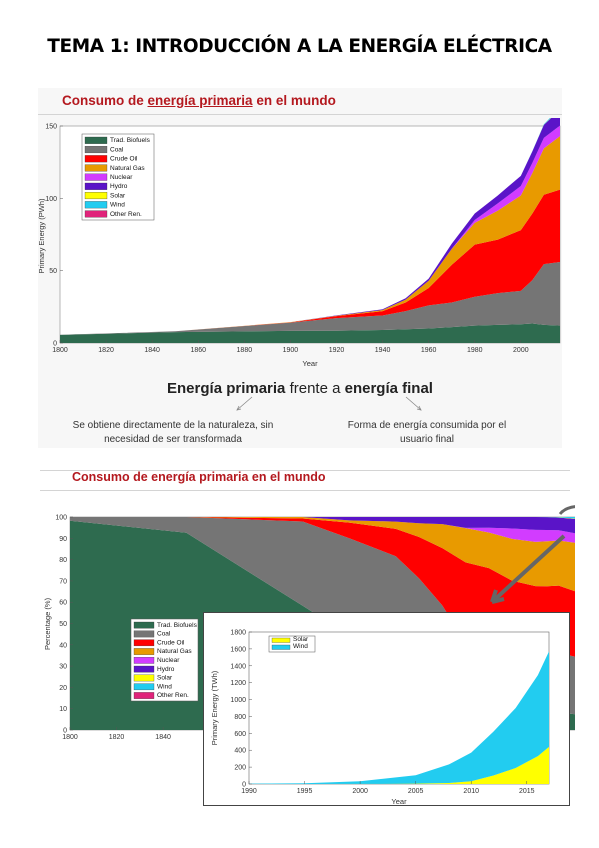 This screenshot has width=599, height=848. Describe the element at coordinates (63, 709) in the screenshot. I see `y-tick-label: 10` at that location.